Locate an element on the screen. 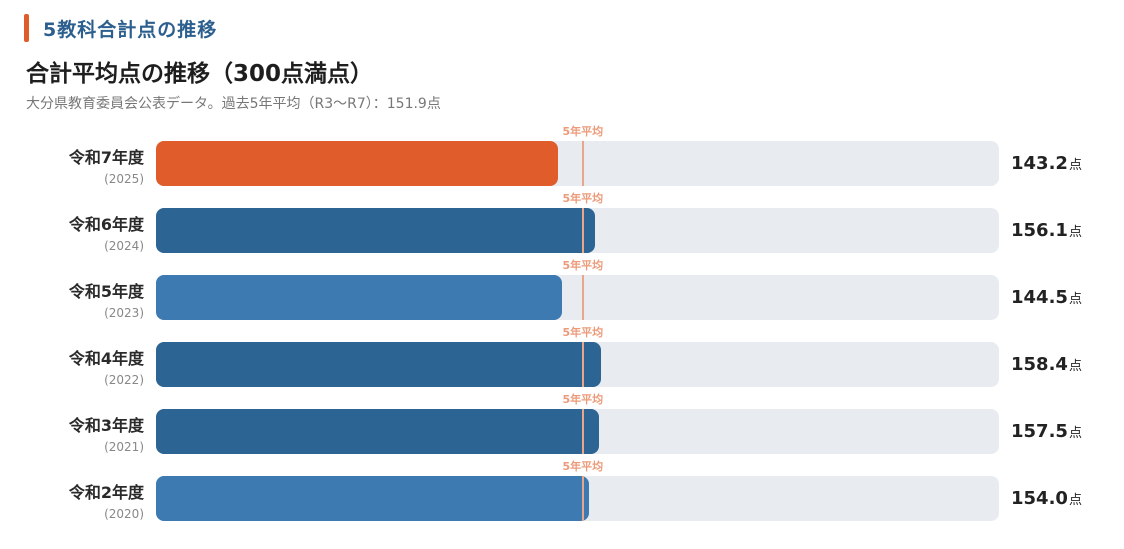  row-label: 令和5年度 is located at coordinates (106, 291).